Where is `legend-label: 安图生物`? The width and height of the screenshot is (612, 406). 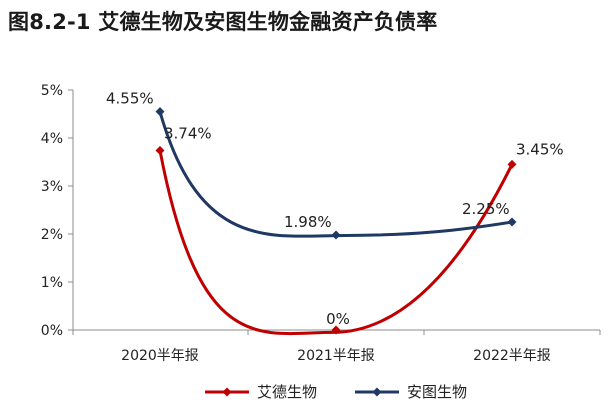
legend-label: 安图生物 is located at coordinates (437, 392).